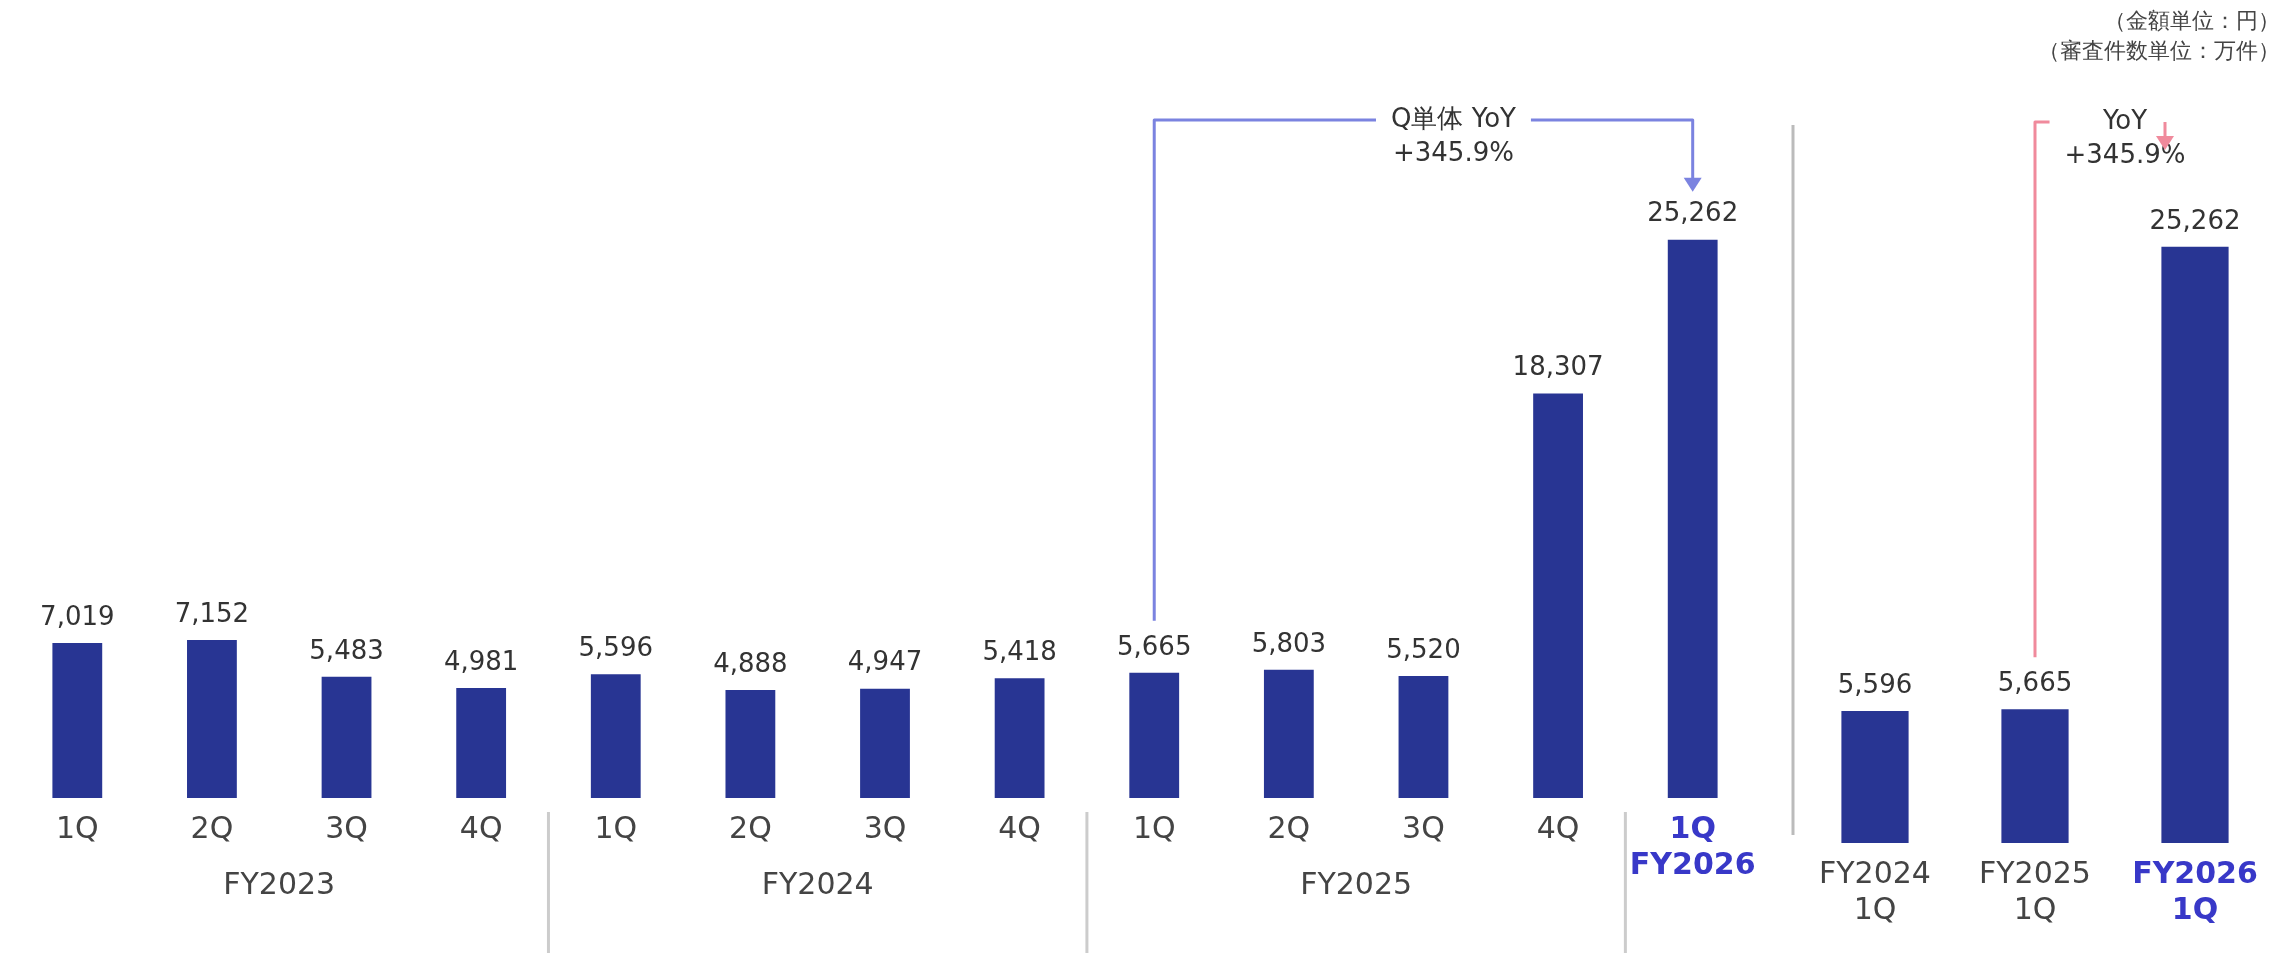 This screenshot has width=2285, height=953. What do you see at coordinates (1289, 642) in the screenshot?
I see `data-label: 5,803` at bounding box center [1289, 642].